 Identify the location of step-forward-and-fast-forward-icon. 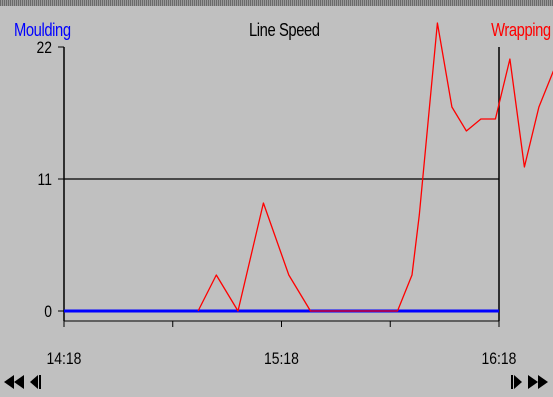
(529, 382).